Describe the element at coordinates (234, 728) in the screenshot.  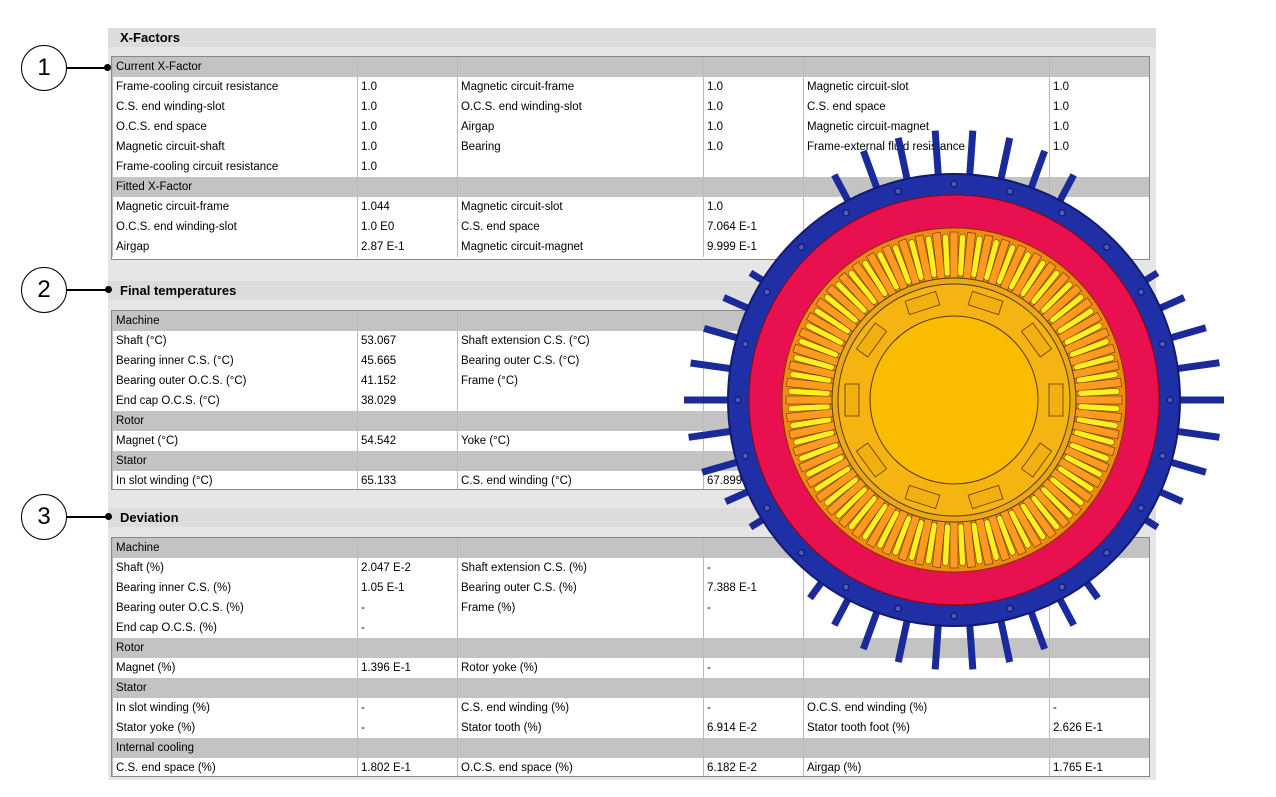
I see `cell: Stator yoke (%)` at that location.